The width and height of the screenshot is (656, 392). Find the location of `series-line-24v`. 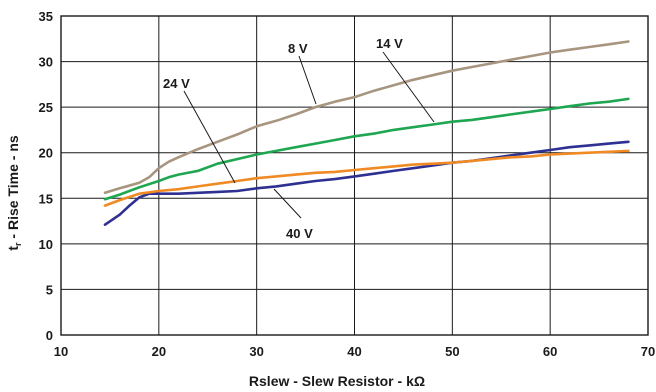

series-line-24v is located at coordinates (366, 178).